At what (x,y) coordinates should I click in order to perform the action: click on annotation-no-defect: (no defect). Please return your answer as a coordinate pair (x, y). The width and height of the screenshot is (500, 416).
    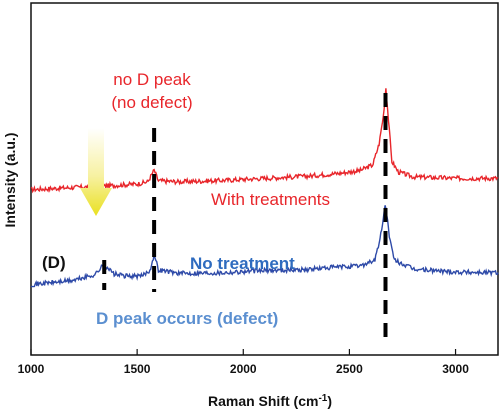
    Looking at the image, I should click on (151, 102).